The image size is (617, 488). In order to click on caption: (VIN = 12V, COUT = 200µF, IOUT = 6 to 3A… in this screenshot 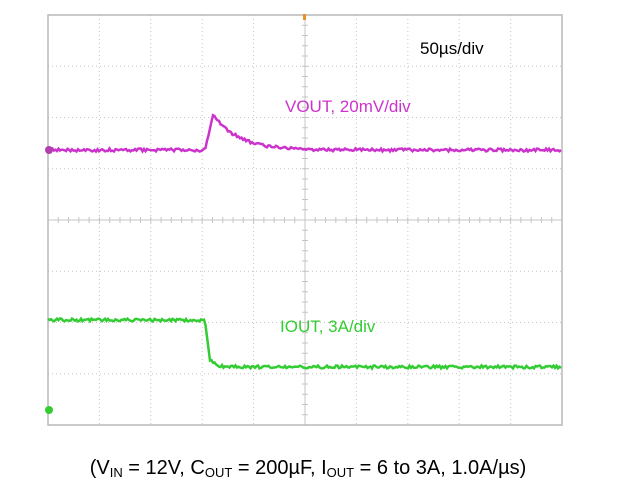, I will do `click(308, 468)`.